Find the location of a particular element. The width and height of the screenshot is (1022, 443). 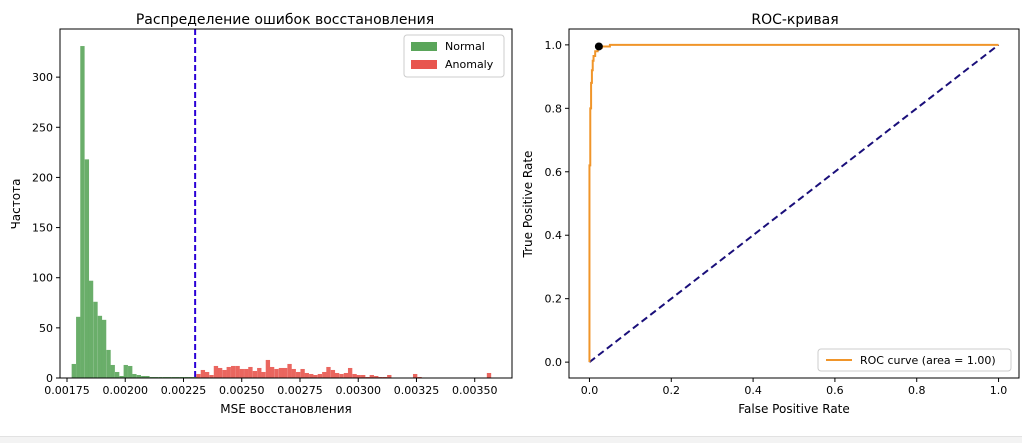

histogram-x-tick-label: 0.00325 is located at coordinates (417, 390).